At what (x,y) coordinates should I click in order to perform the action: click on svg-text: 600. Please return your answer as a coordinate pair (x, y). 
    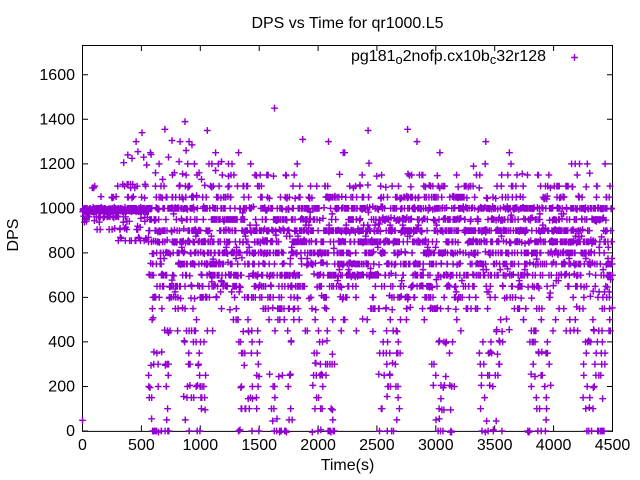
    Looking at the image, I should click on (61, 298).